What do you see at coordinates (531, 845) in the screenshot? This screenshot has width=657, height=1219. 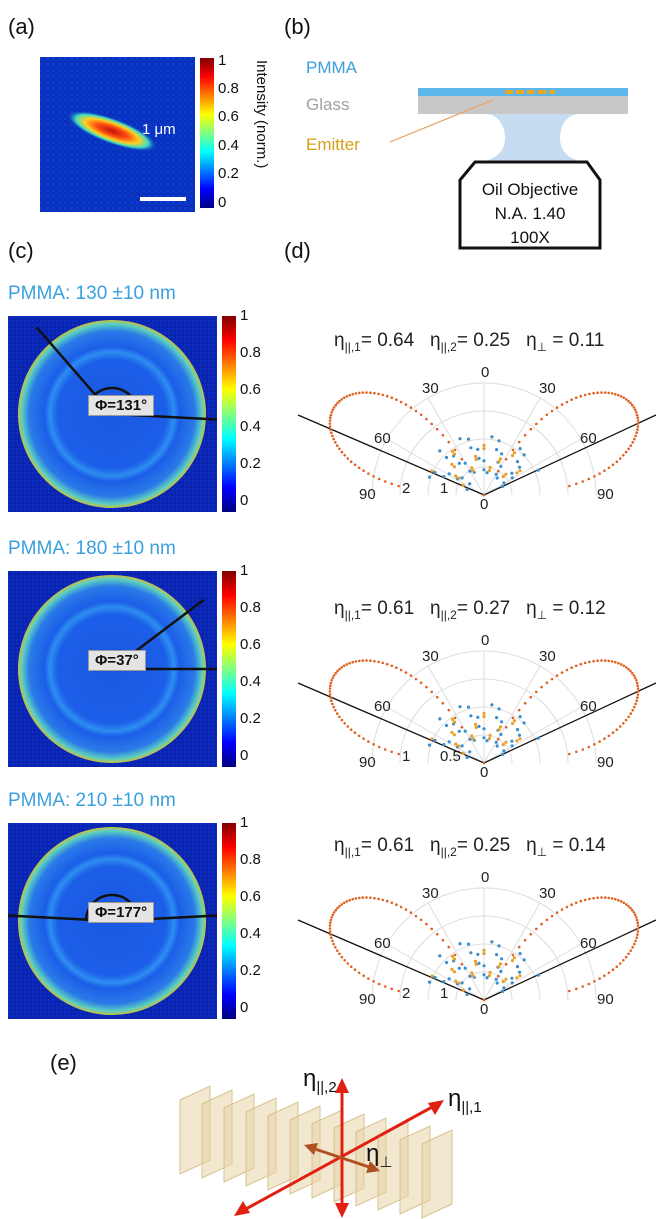 I see `eta-symbol: η` at bounding box center [531, 845].